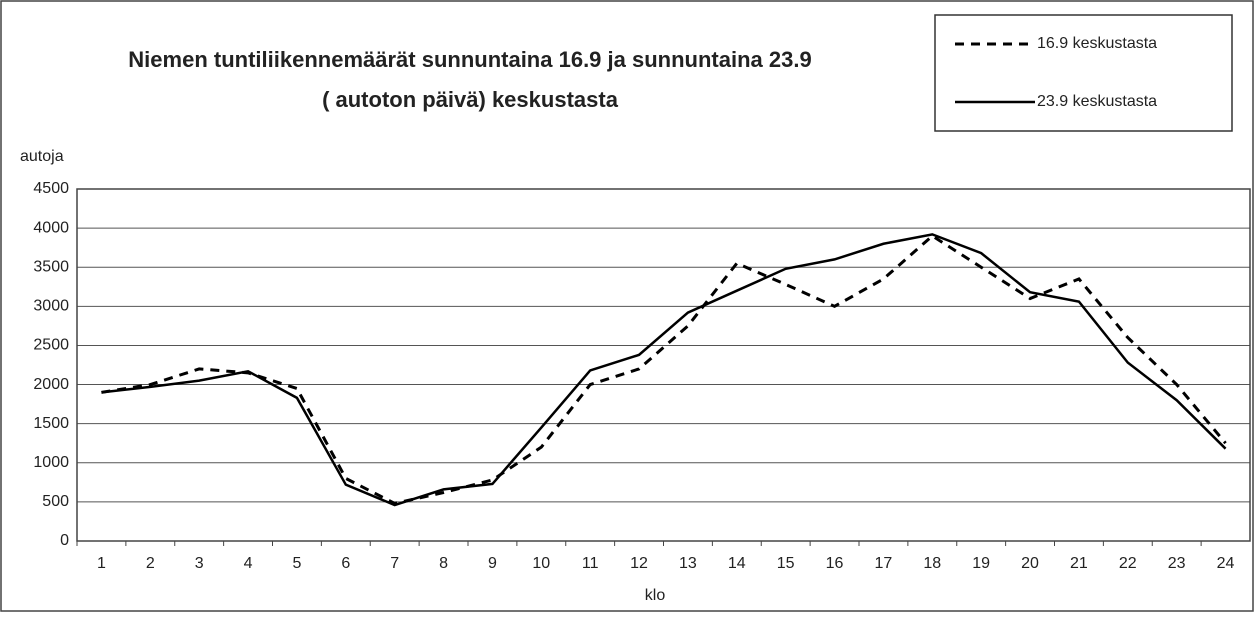 The height and width of the screenshot is (618, 1255). I want to click on x-tick-label: 12, so click(639, 563).